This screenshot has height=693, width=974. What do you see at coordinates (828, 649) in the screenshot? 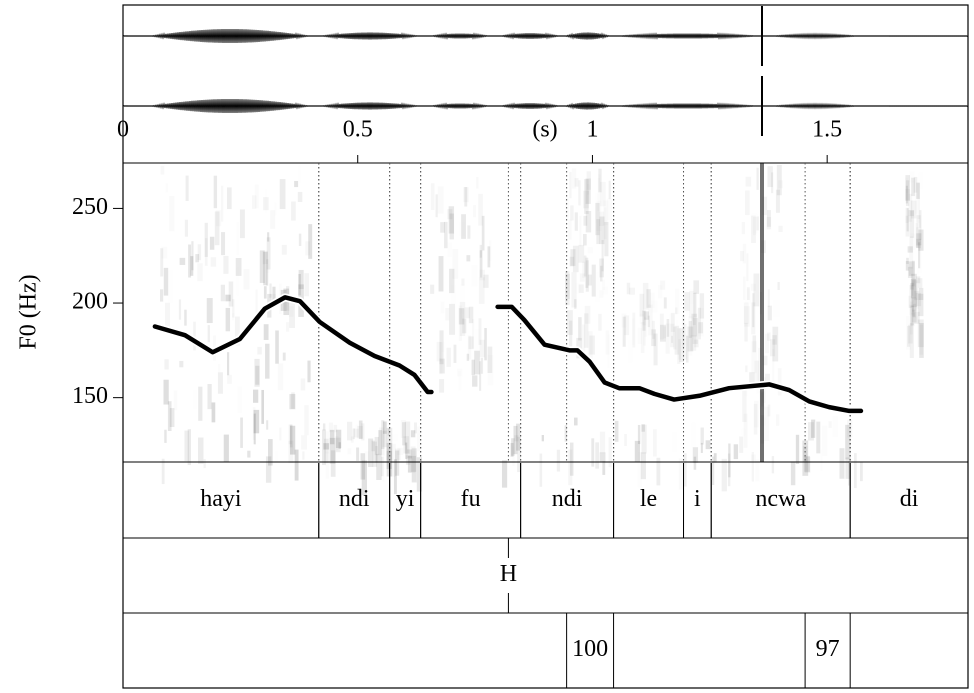
I see `tier-label: 97` at bounding box center [828, 649].